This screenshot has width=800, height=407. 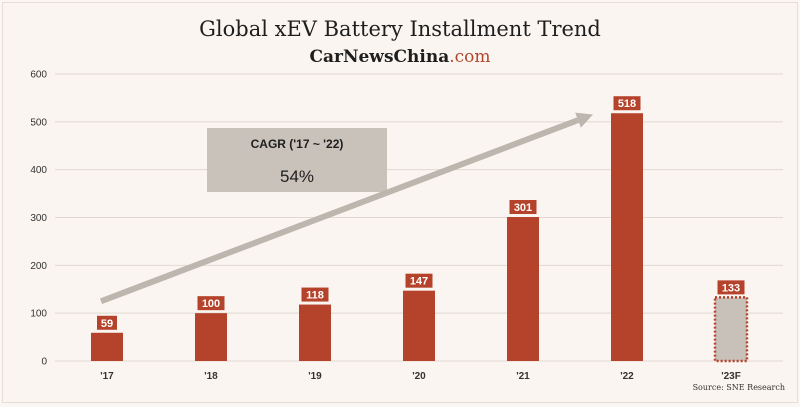 I want to click on data-label: 118, so click(x=315, y=296).